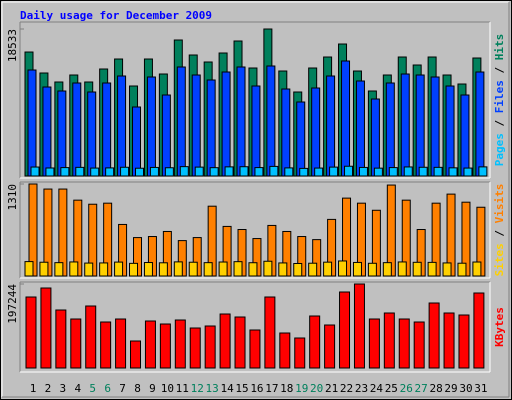  Describe the element at coordinates (152, 388) in the screenshot. I see `x-tick-label: 9` at that location.